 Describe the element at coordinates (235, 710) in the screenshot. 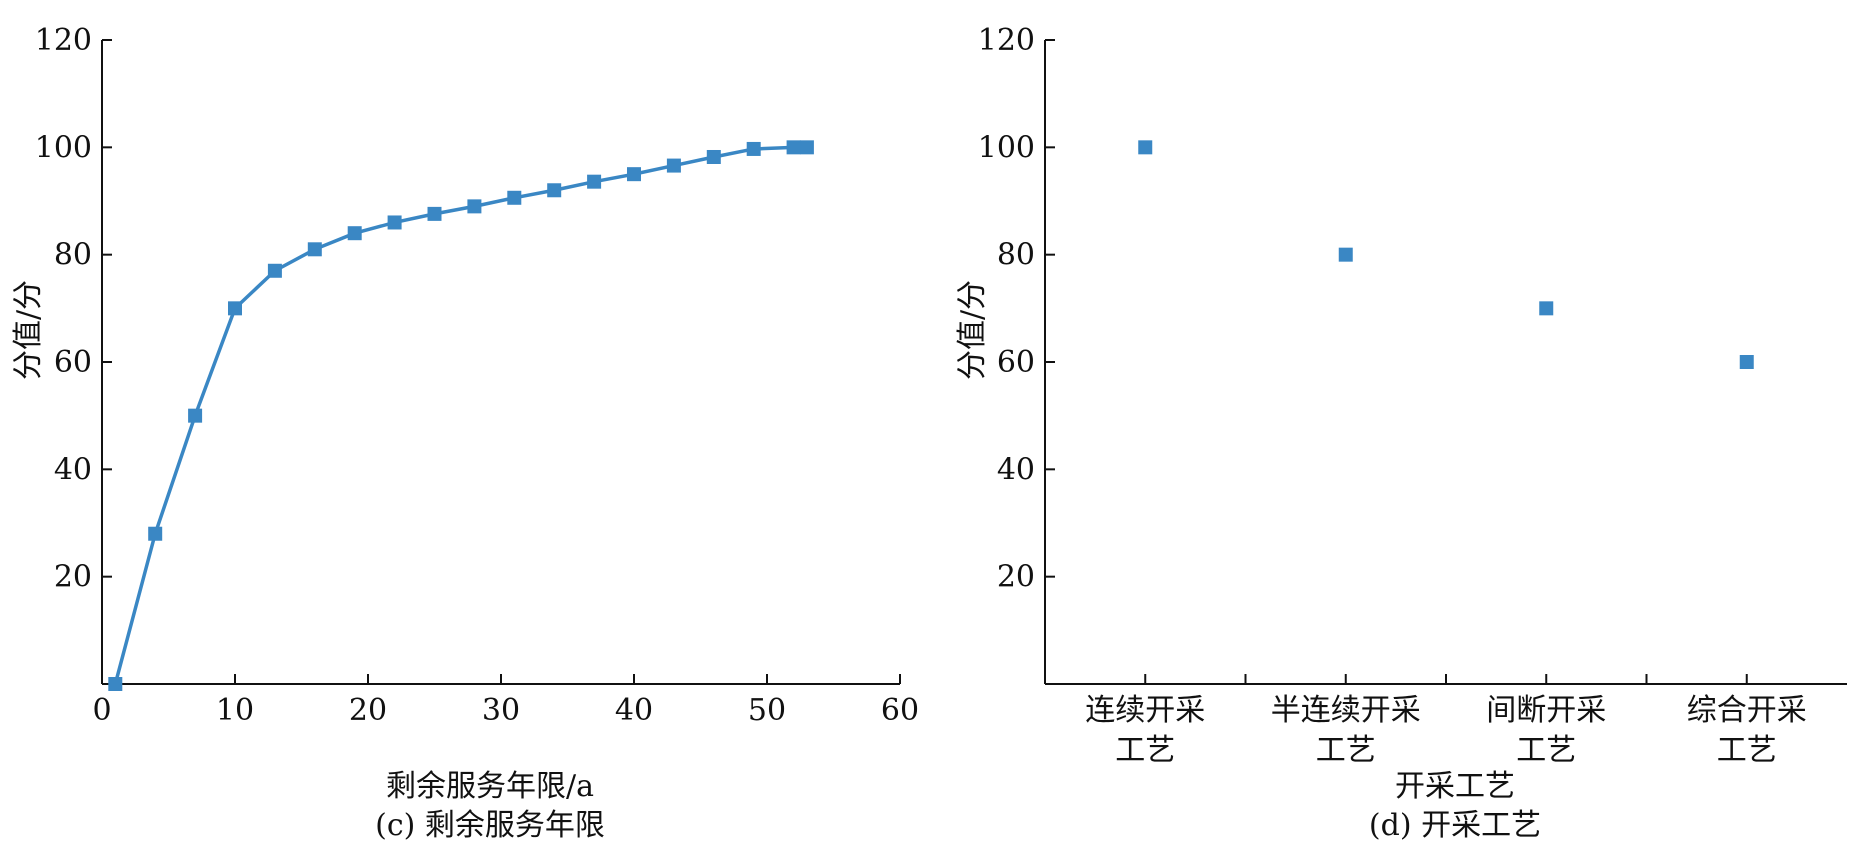

I see `x-tick-label: 10` at that location.